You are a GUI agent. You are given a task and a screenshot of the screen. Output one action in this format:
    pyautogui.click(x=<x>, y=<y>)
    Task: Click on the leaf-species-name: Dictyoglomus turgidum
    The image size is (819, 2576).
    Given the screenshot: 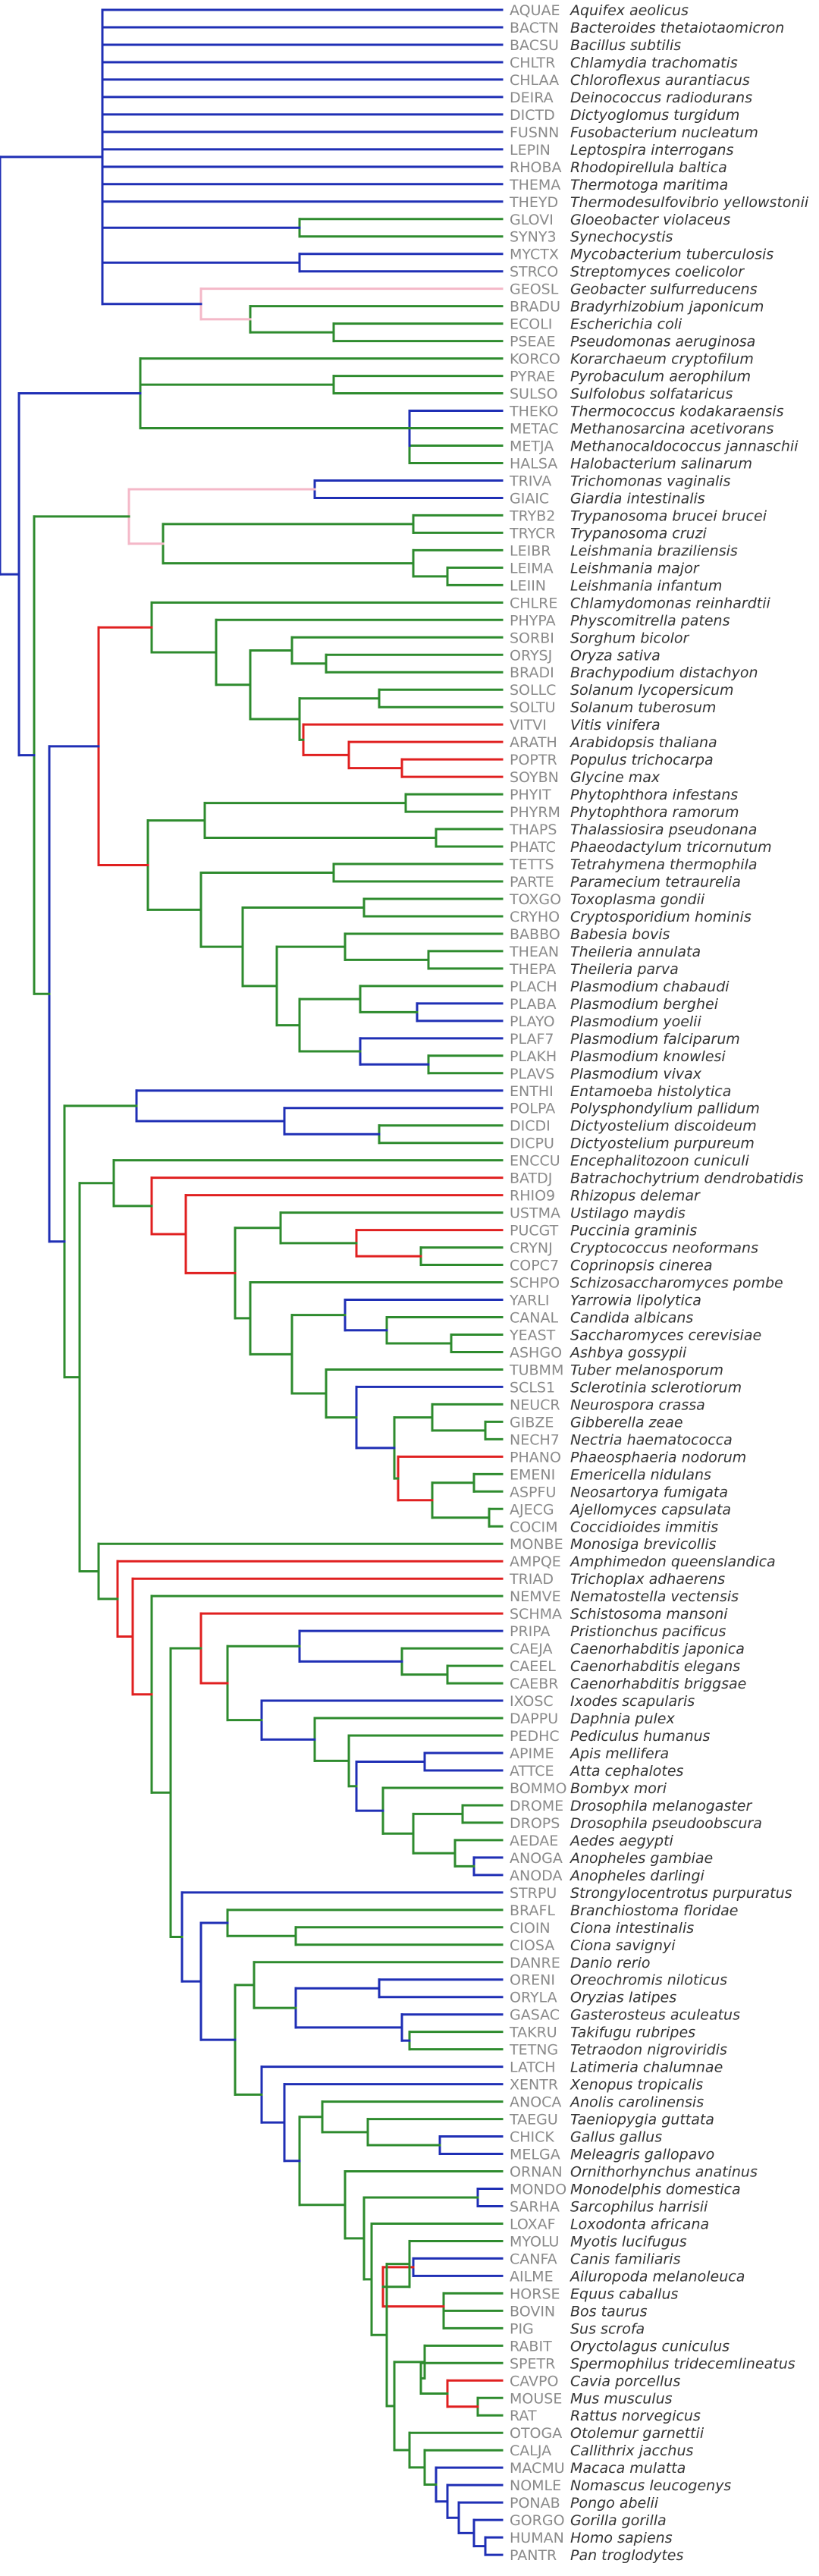 What is the action you would take?
    pyautogui.click(x=654, y=115)
    